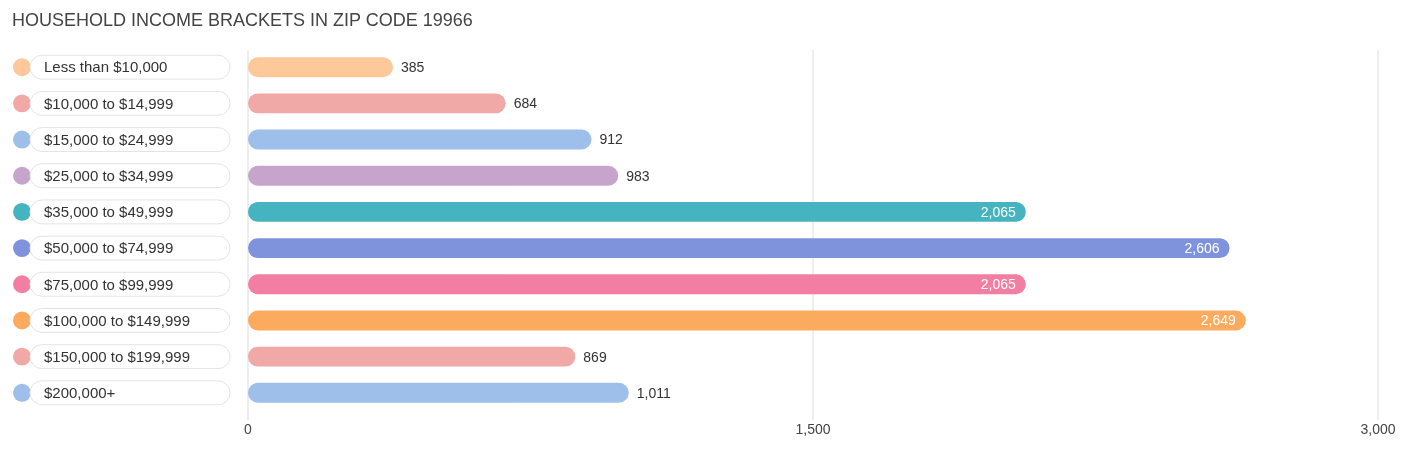 The width and height of the screenshot is (1406, 449). What do you see at coordinates (813, 429) in the screenshot?
I see `x-tick-label: 1,500` at bounding box center [813, 429].